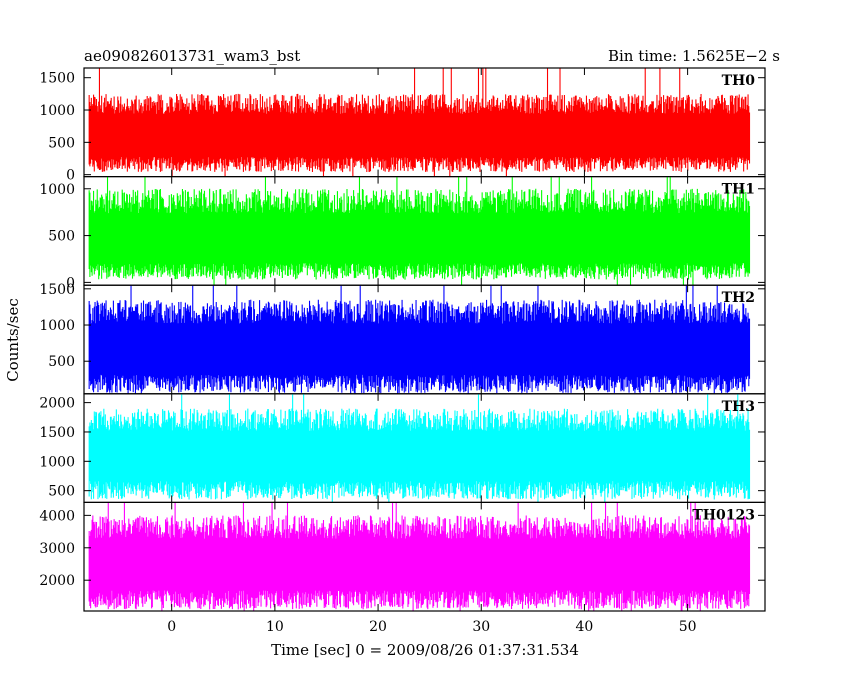 This screenshot has height=680, width=850. What do you see at coordinates (57, 462) in the screenshot?
I see `y-tick-label-th3-1000: 1000` at bounding box center [57, 462].